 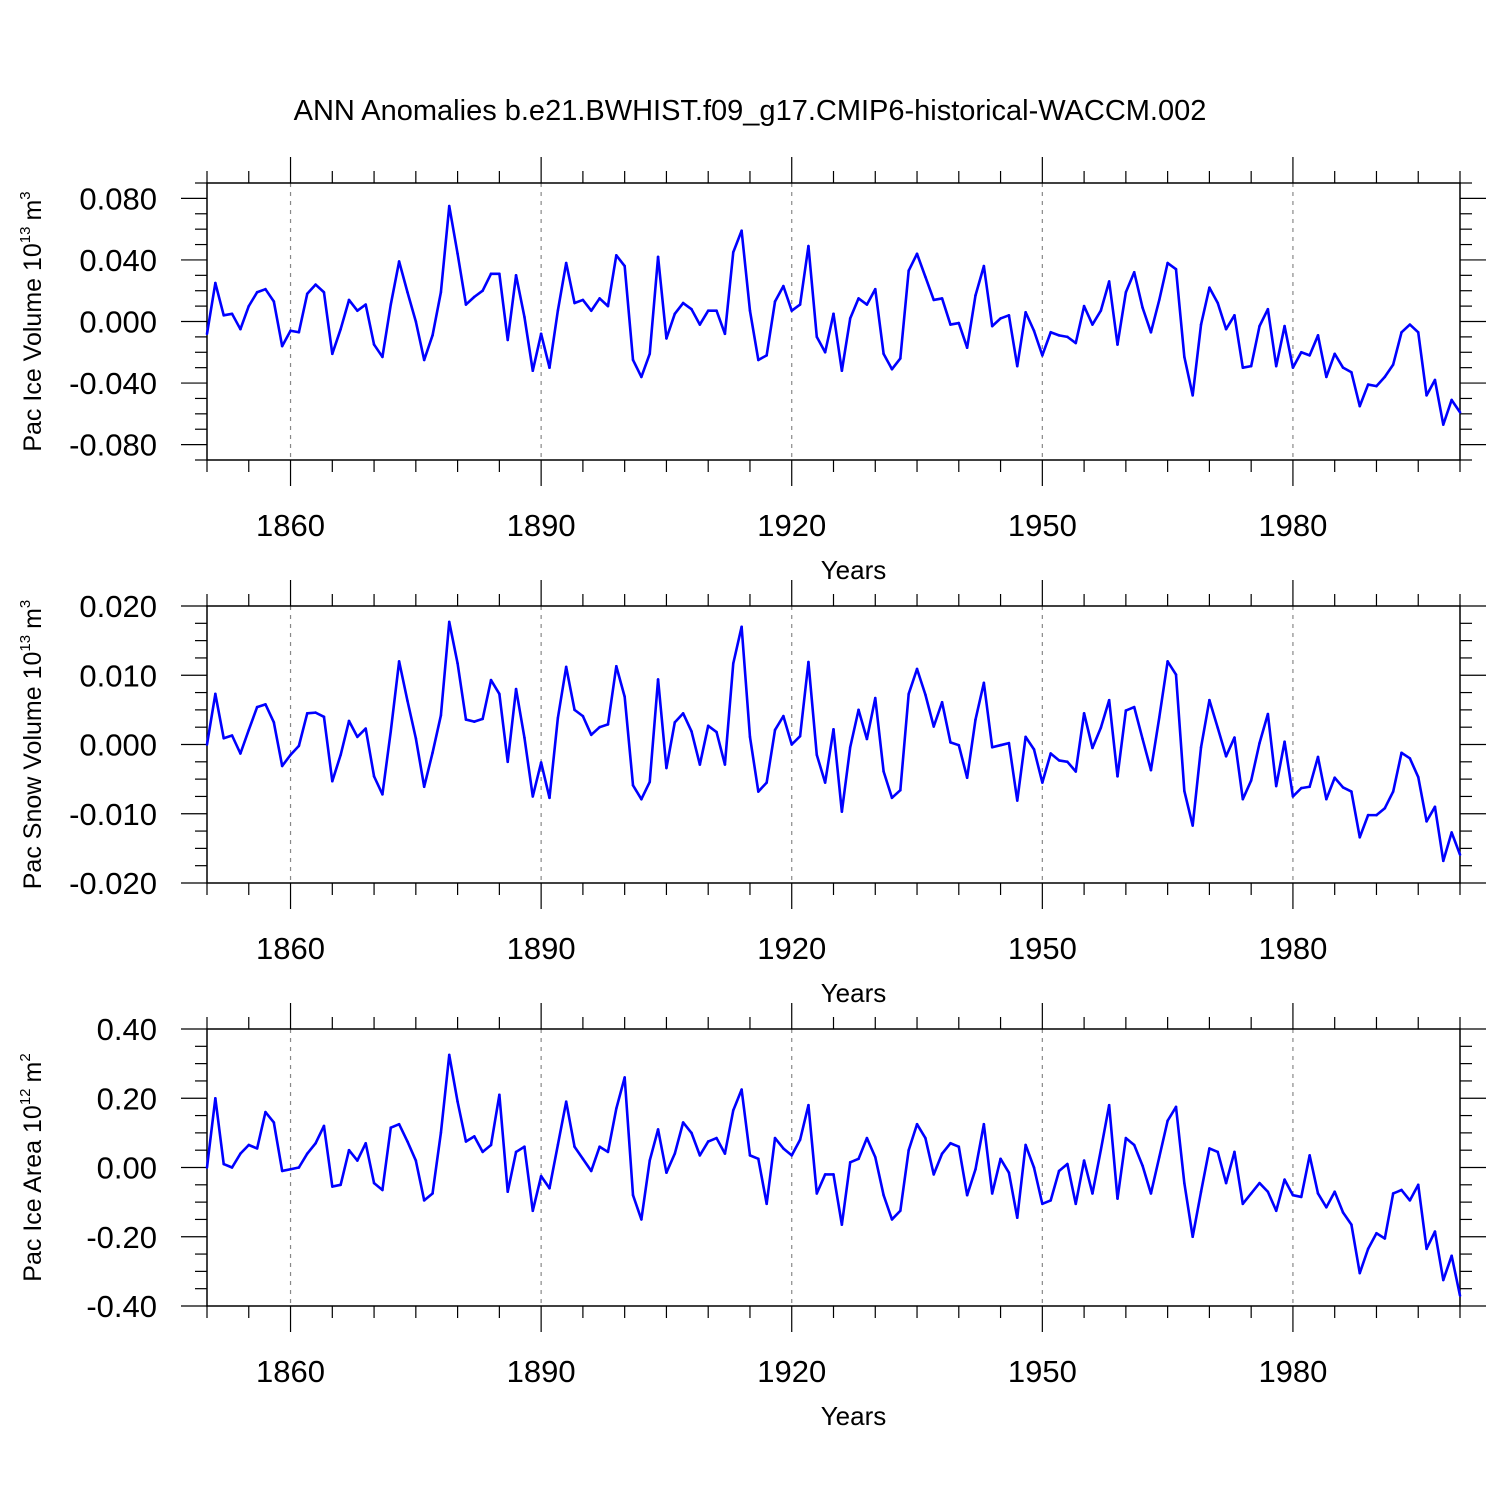 What do you see at coordinates (854, 1160) in the screenshot?
I see `chart-ice-area-segment-1927` at bounding box center [854, 1160].